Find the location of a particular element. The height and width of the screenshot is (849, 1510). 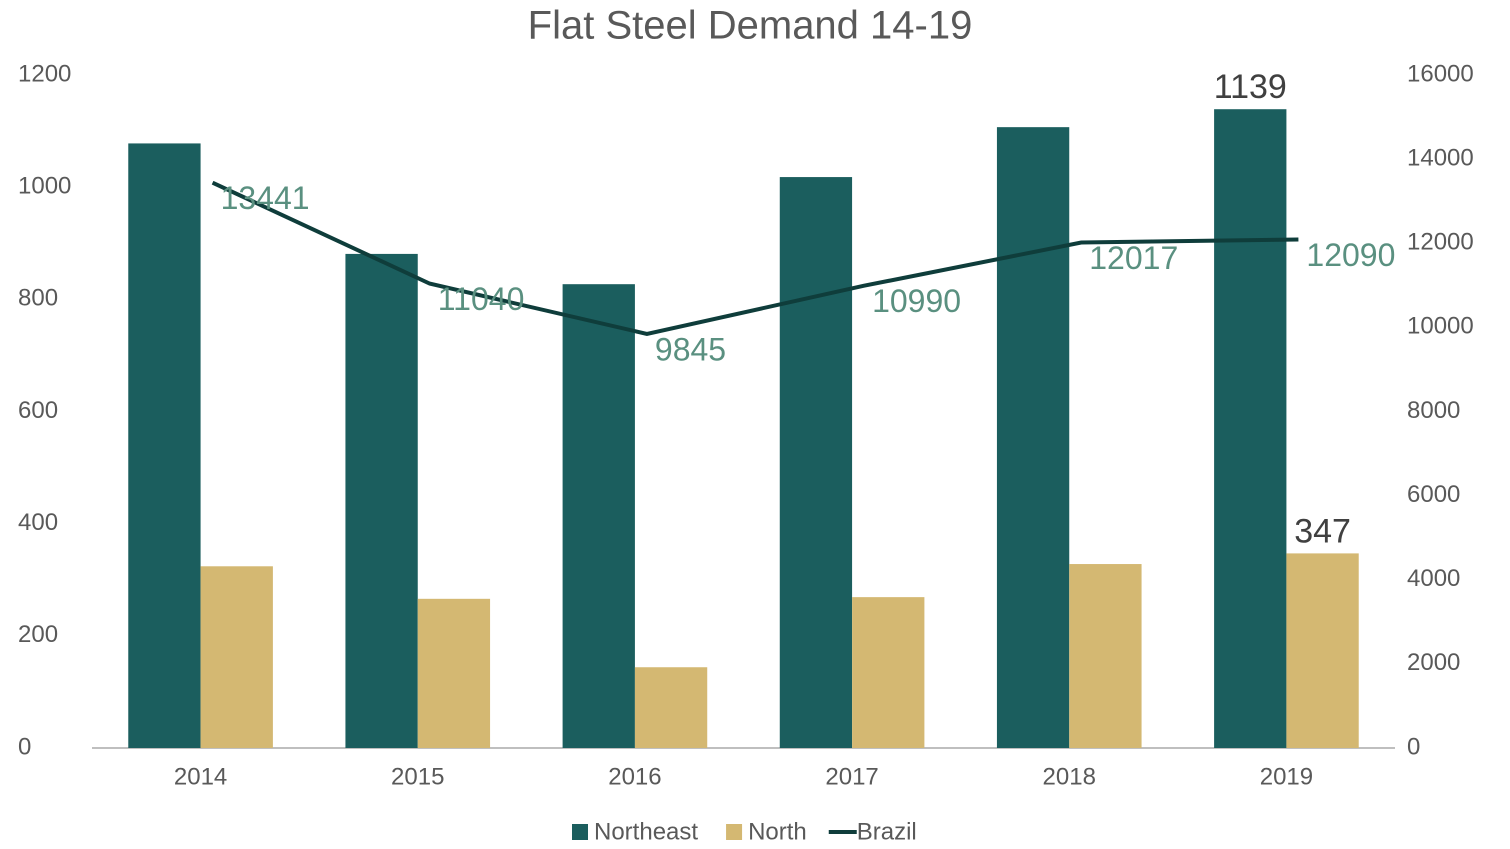

chart-title: Flat Steel Demand 14-19 is located at coordinates (750, 26).